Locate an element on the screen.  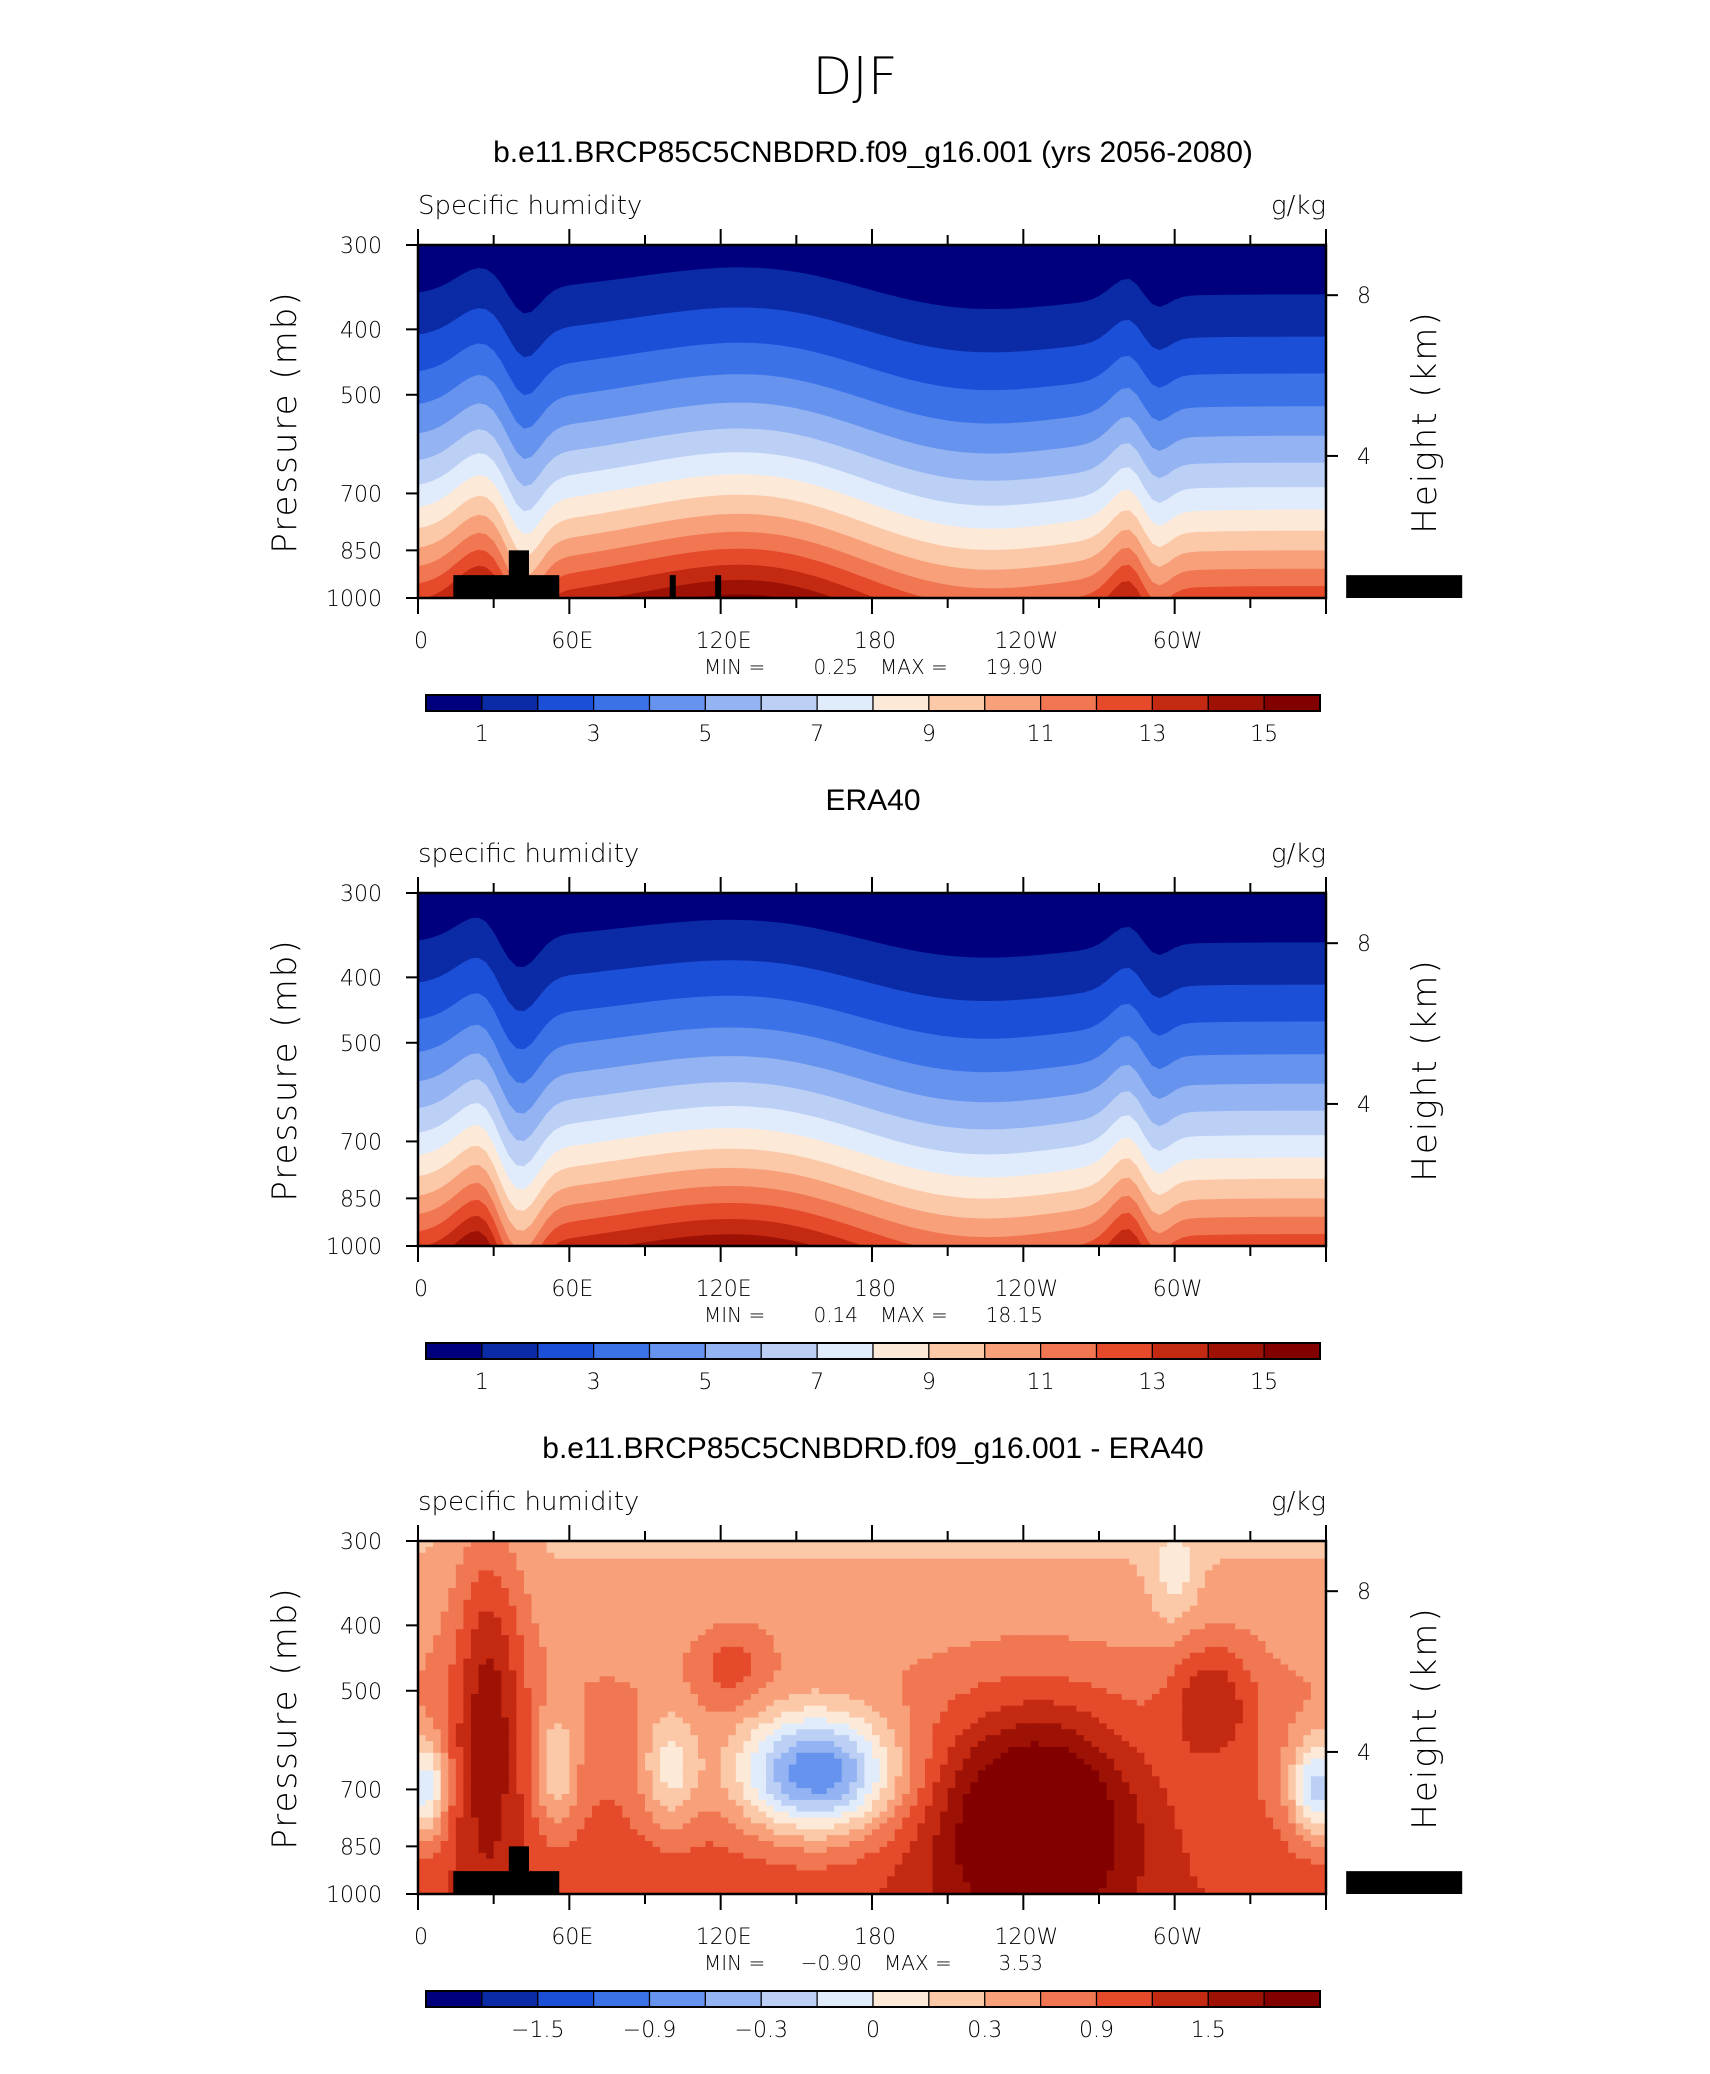
colorbar-label: 5 is located at coordinates (705, 1382).